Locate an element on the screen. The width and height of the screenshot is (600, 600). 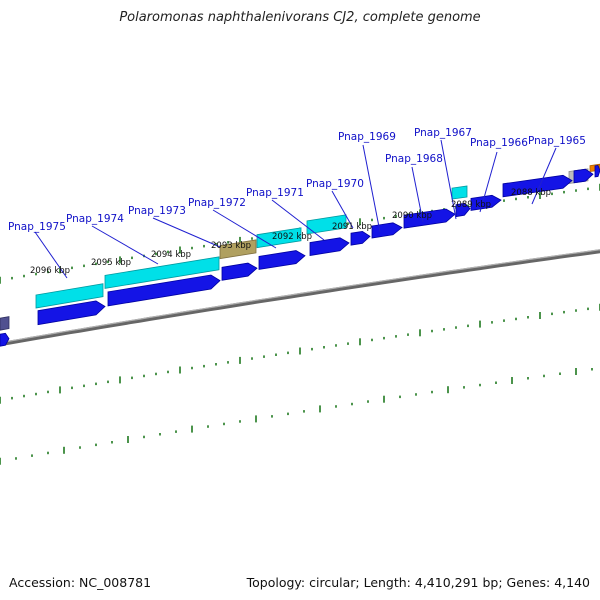
olive-feature is located at coordinates (238, 249).